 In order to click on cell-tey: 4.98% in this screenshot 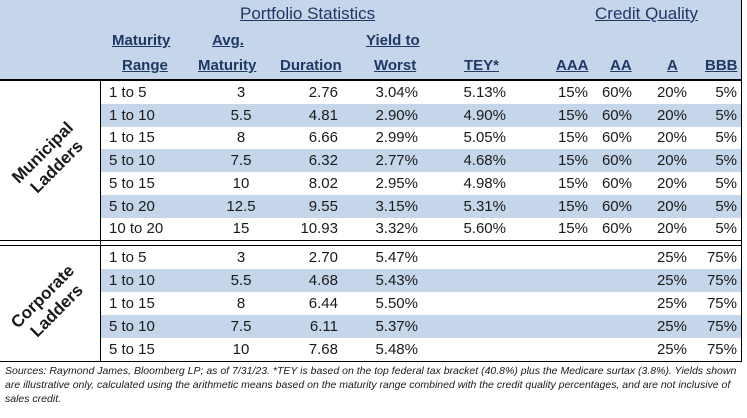, I will do `click(484, 183)`.